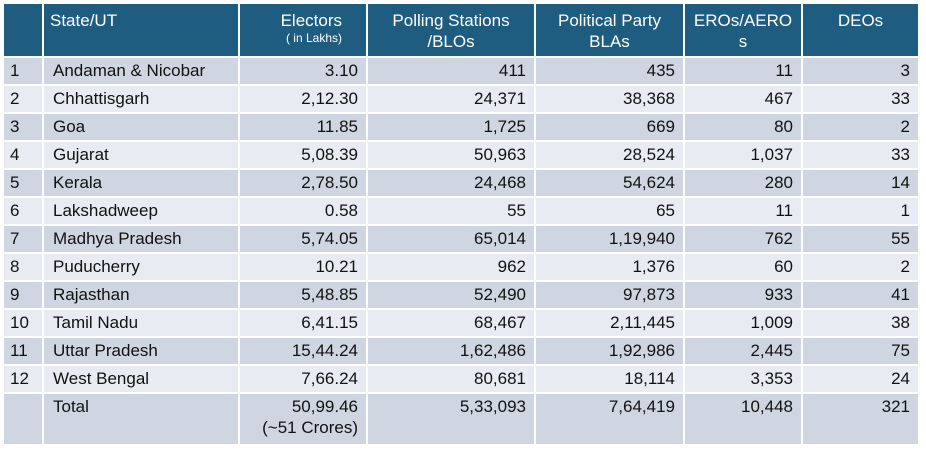 This screenshot has width=926, height=474. What do you see at coordinates (304, 212) in the screenshot?
I see `row-electors: 0.58` at bounding box center [304, 212].